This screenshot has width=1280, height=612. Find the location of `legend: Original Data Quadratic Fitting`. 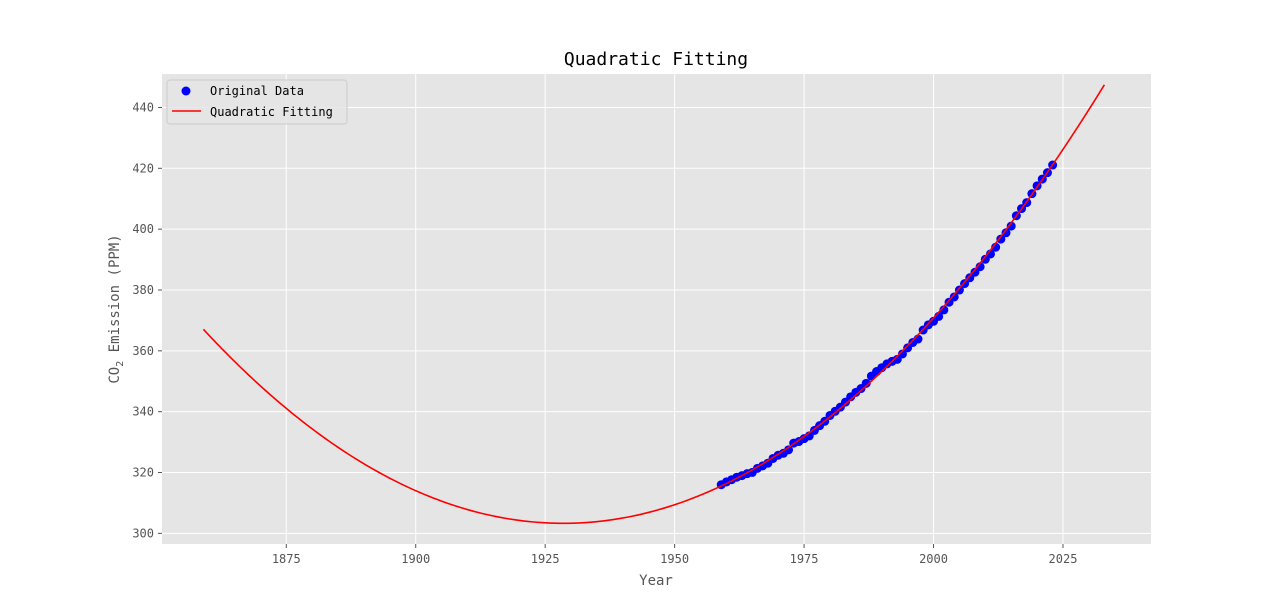

legend: Original Data Quadratic Fitting is located at coordinates (257, 102).